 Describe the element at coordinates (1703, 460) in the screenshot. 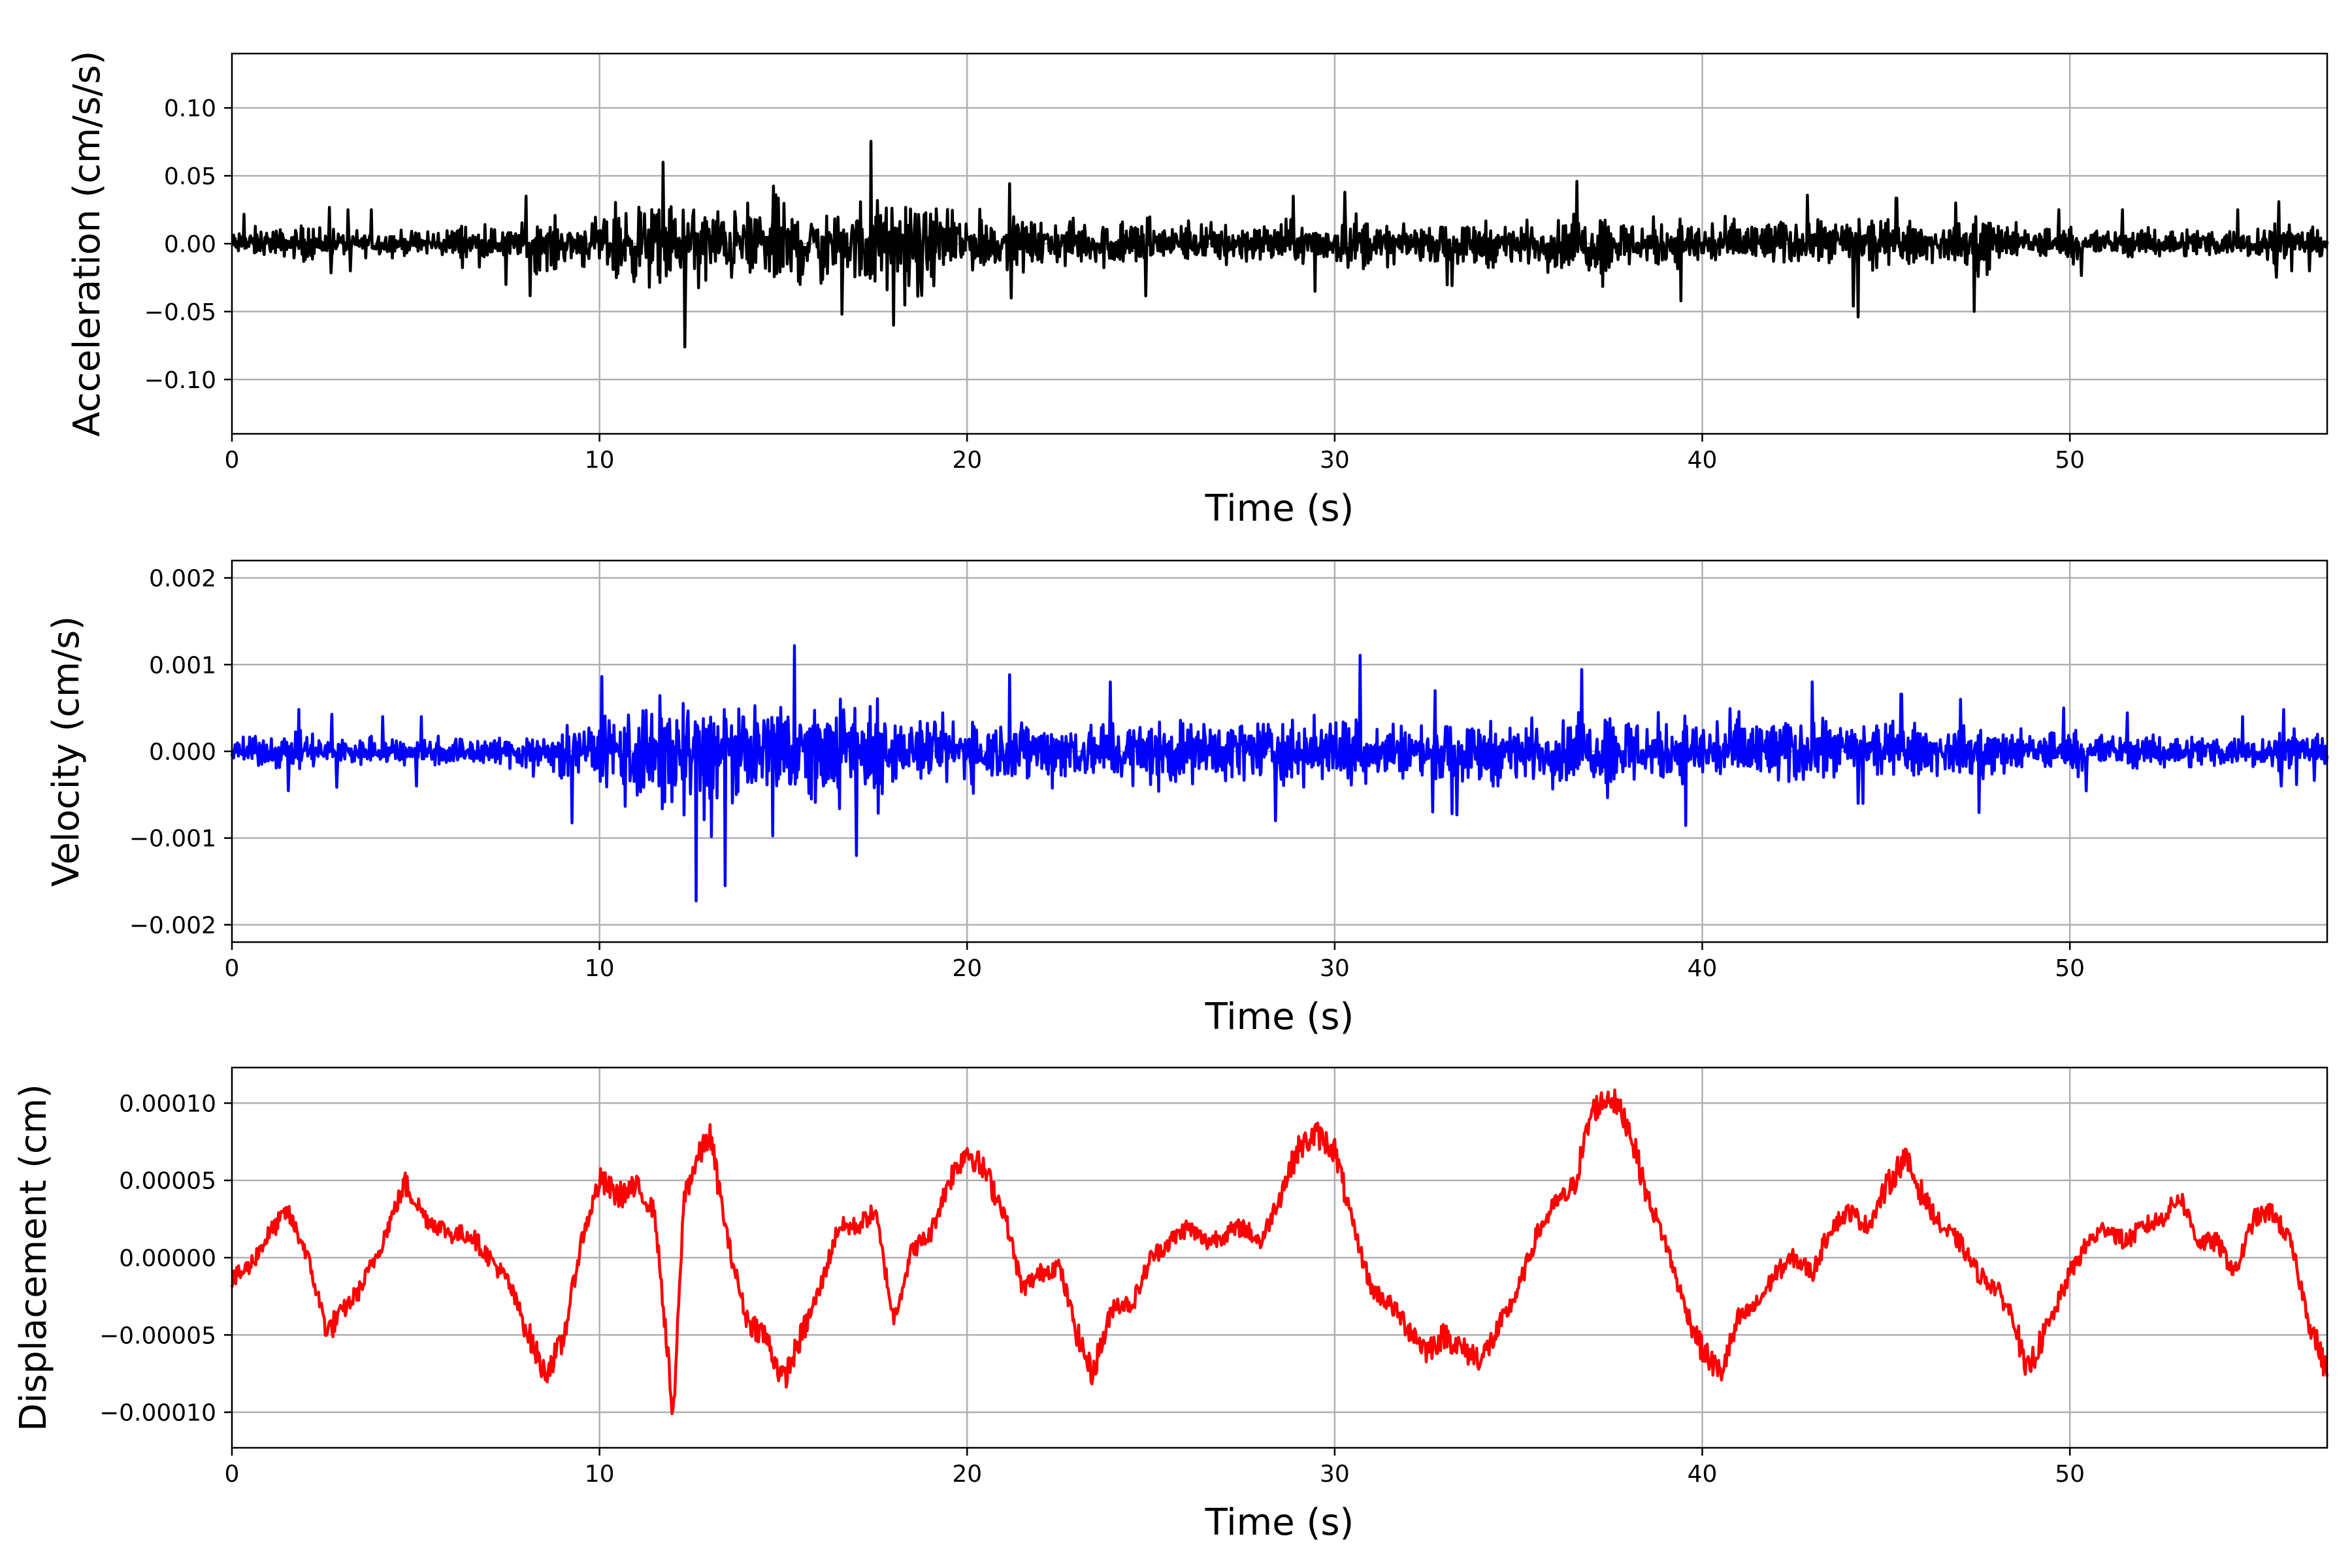

I see `acceleration-x-tick-label: 40` at that location.